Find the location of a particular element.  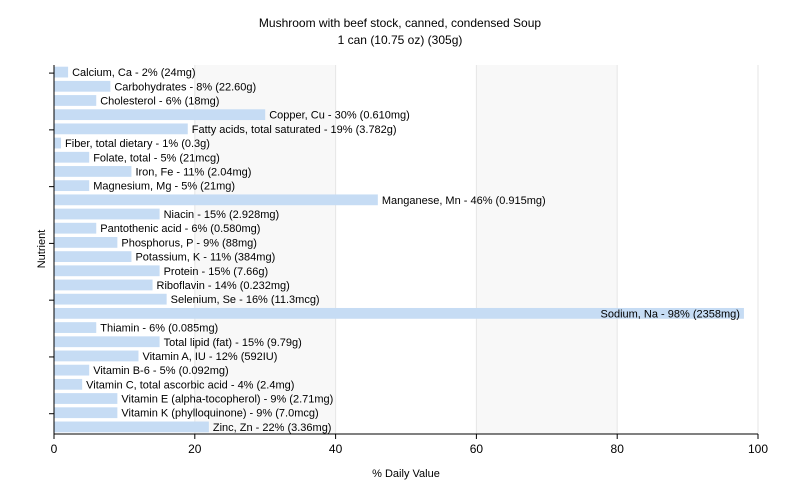

bar-label: Protein - 15% (7.66g) is located at coordinates (216, 272).